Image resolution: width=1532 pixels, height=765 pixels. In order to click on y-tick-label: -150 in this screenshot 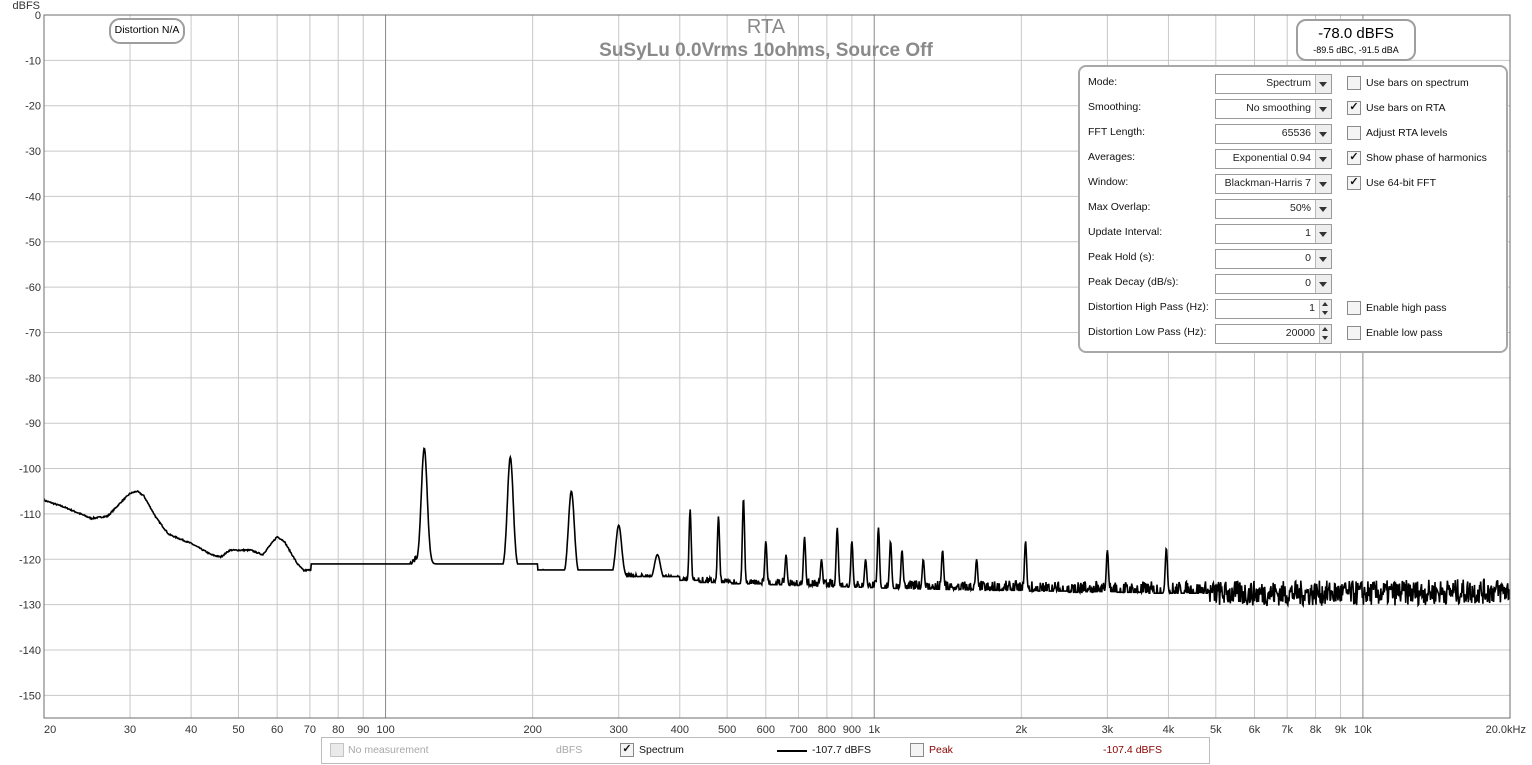, I will do `click(30, 696)`.